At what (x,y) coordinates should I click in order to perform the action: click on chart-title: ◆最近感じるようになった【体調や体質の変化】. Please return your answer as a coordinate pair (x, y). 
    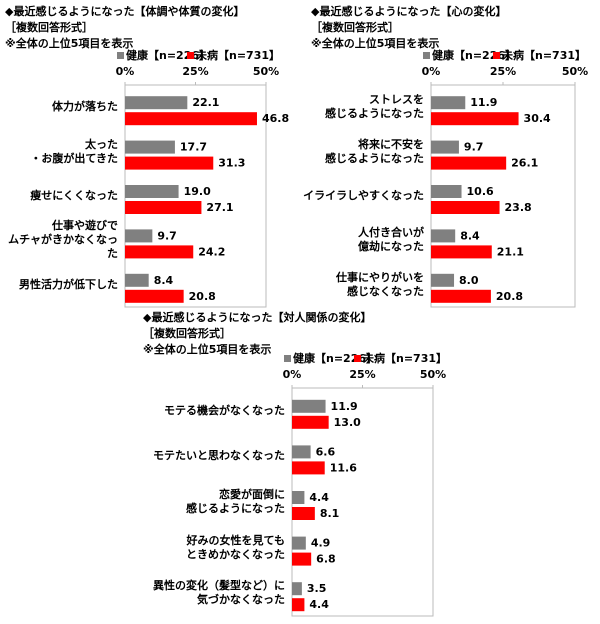
    Looking at the image, I should click on (124, 11).